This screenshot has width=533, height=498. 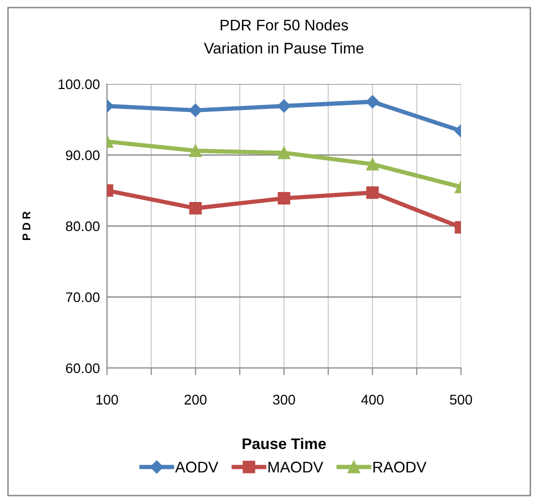 What do you see at coordinates (107, 399) in the screenshot?
I see `x-tick-label: 100` at bounding box center [107, 399].